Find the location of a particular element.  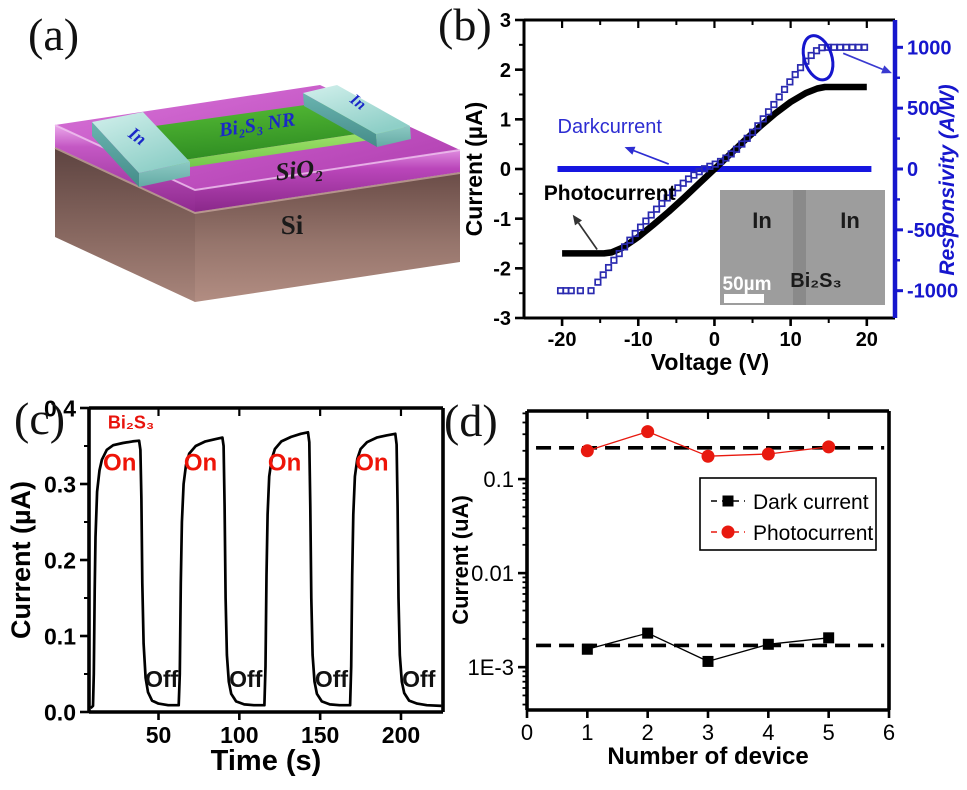

y-tick-label: 3 is located at coordinates (505, 21).